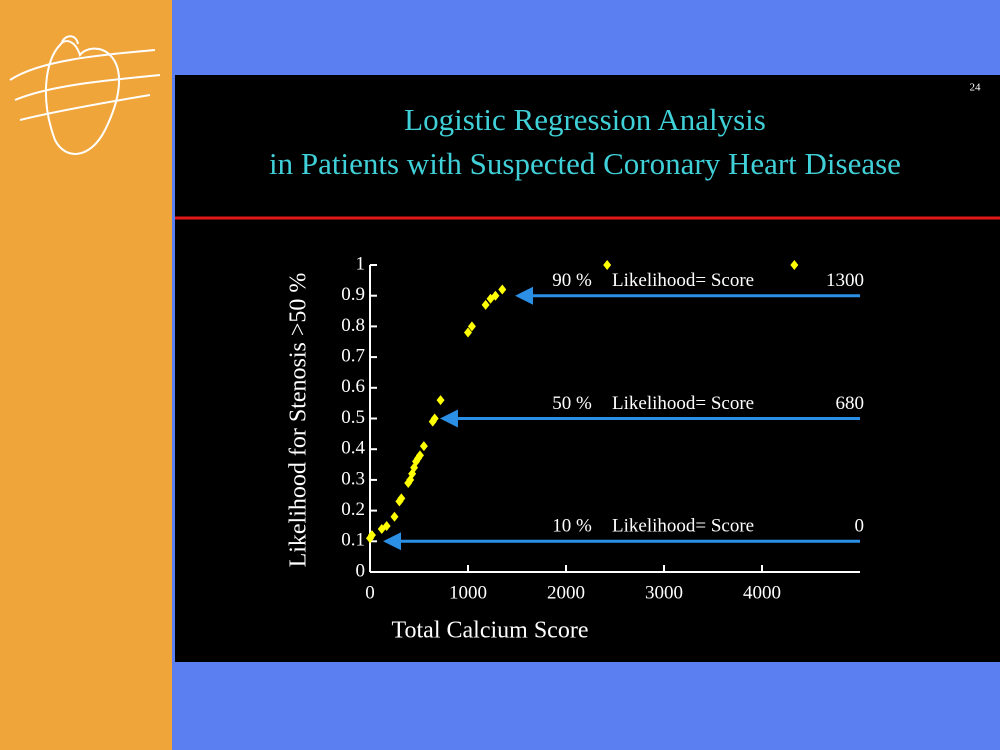 This screenshot has height=750, width=1000. Describe the element at coordinates (85, 95) in the screenshot. I see `logo` at that location.